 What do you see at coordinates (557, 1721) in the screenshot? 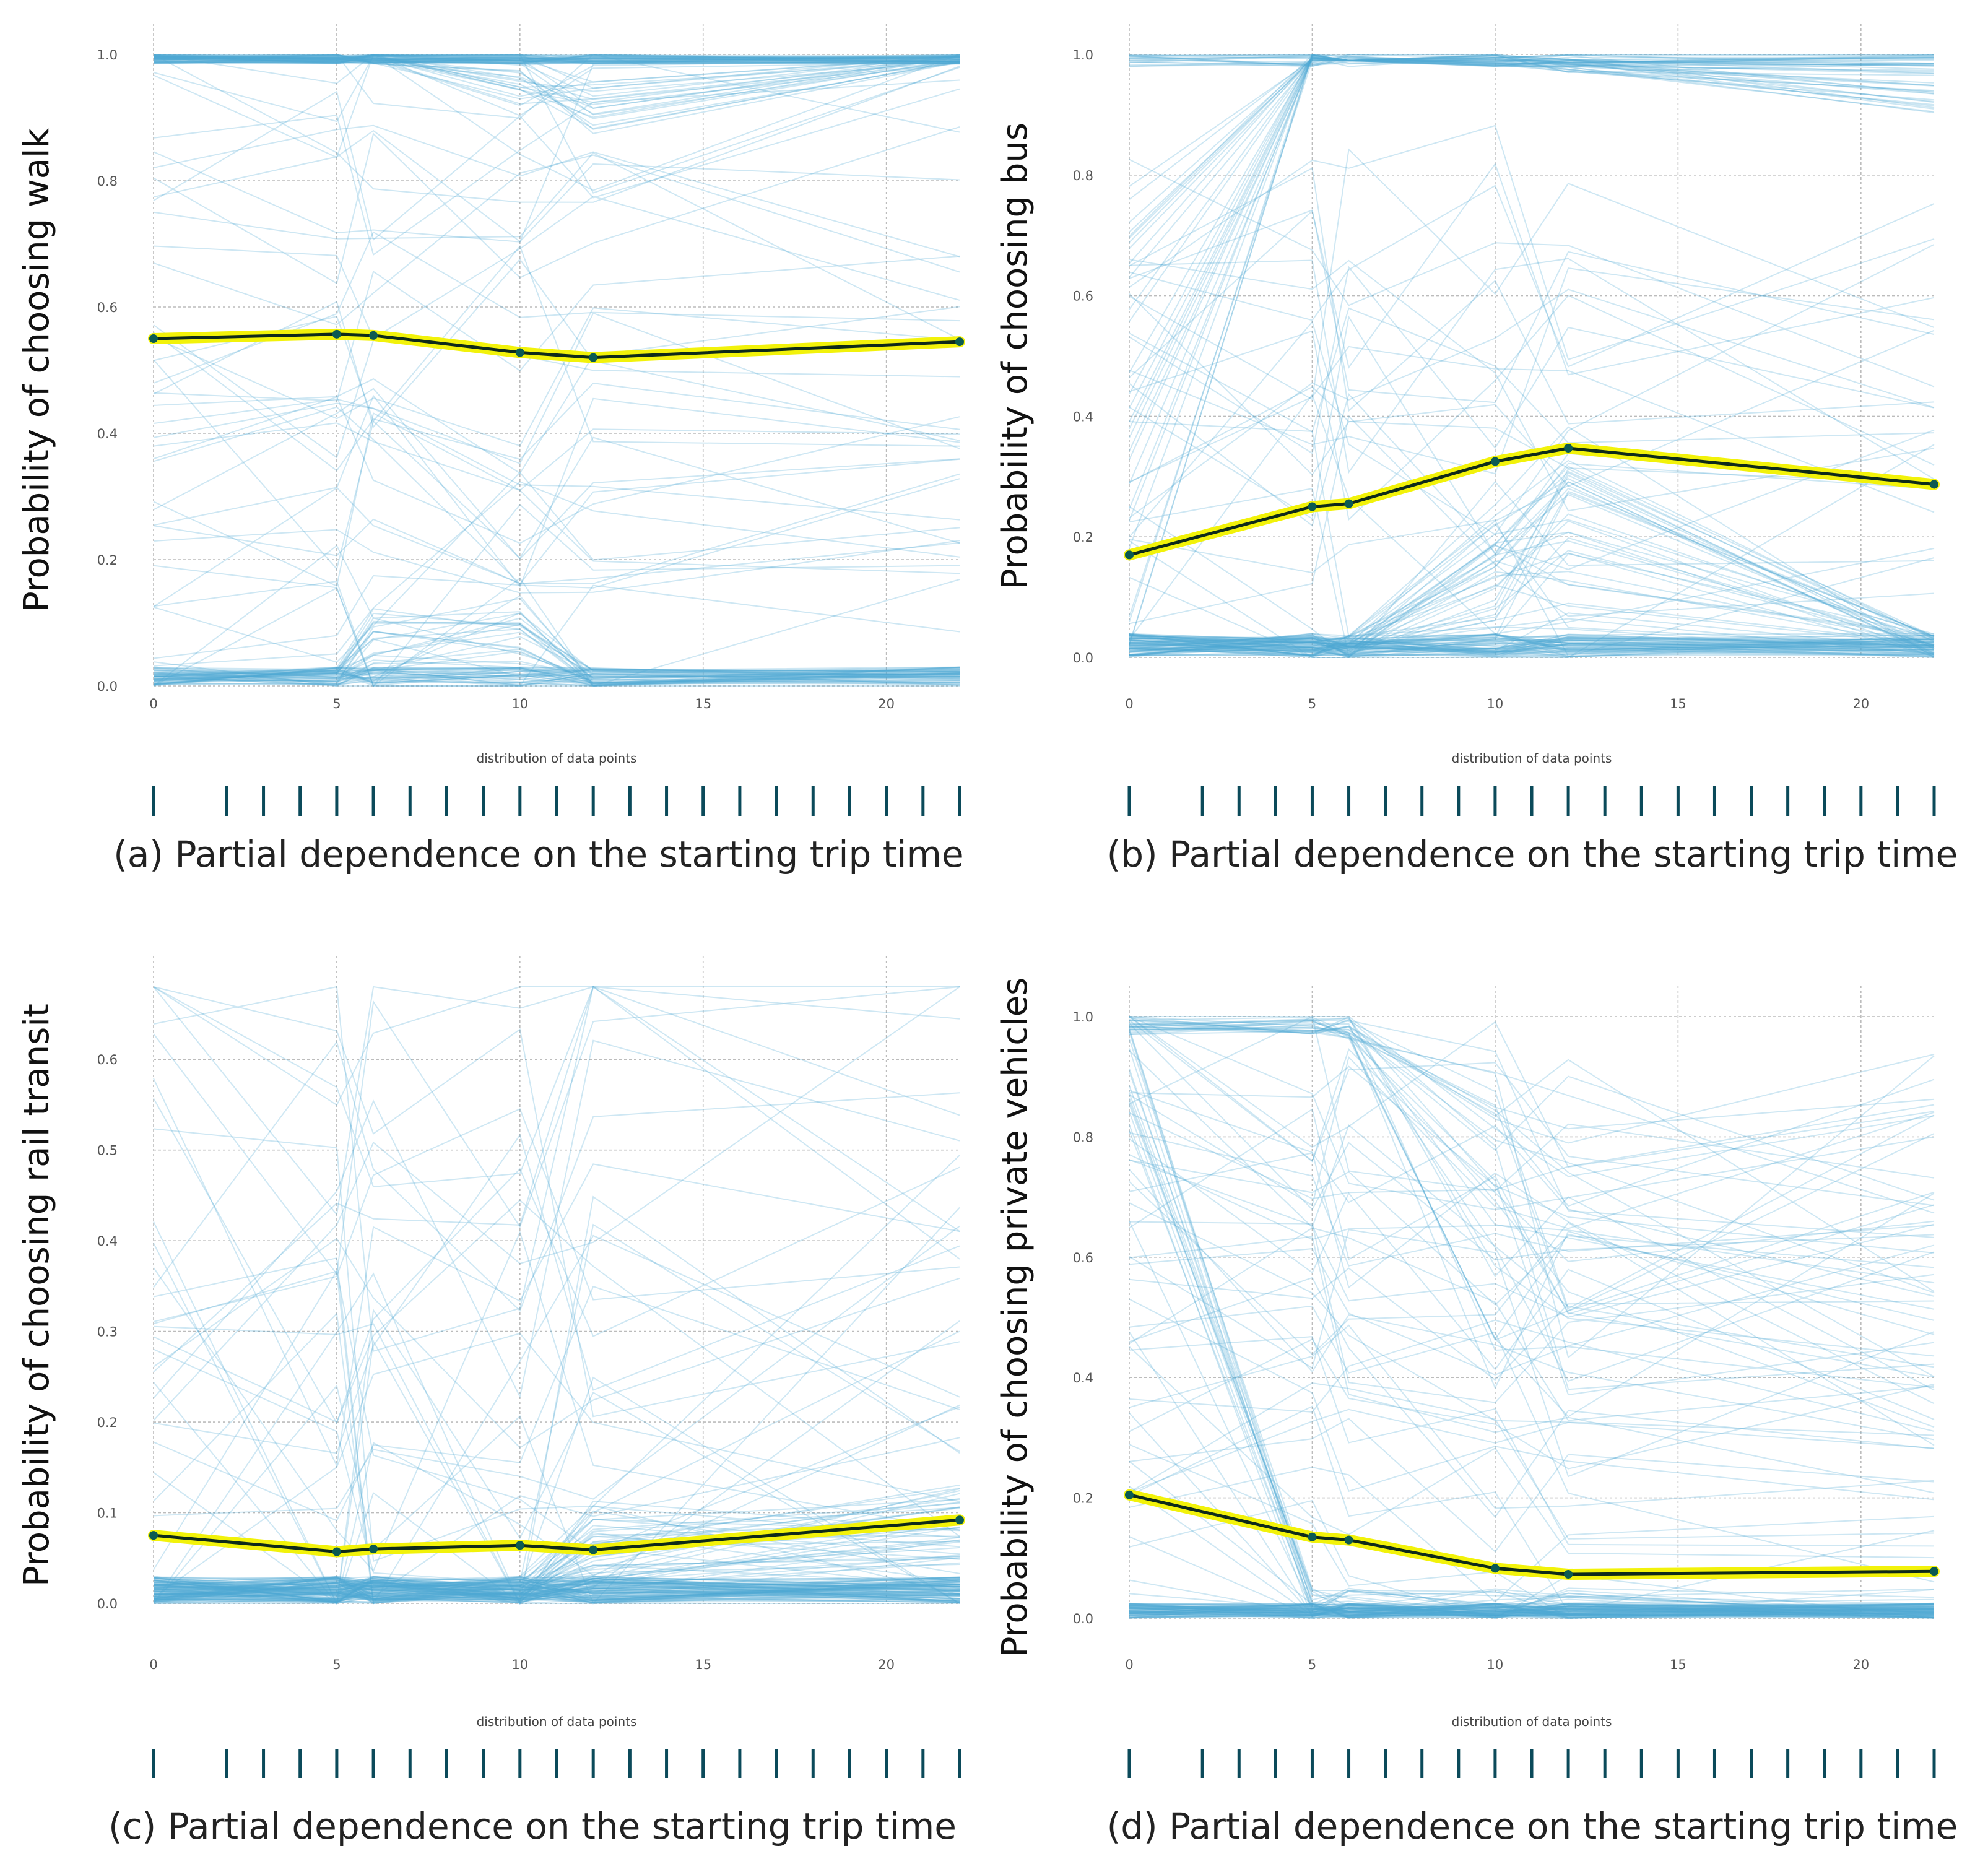
I see `x-axis-label: distribution of data points` at bounding box center [557, 1721].